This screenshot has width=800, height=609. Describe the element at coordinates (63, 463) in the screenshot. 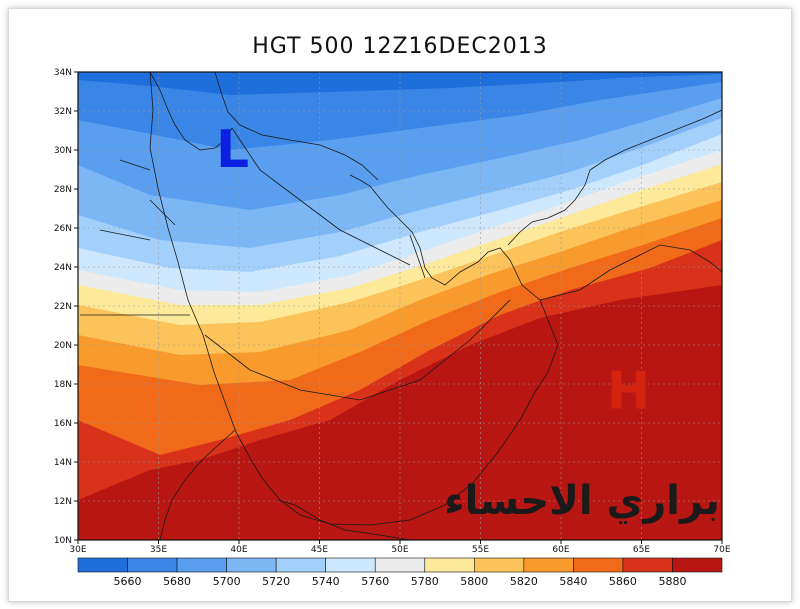

I see `lat-tick-label: 14N` at that location.